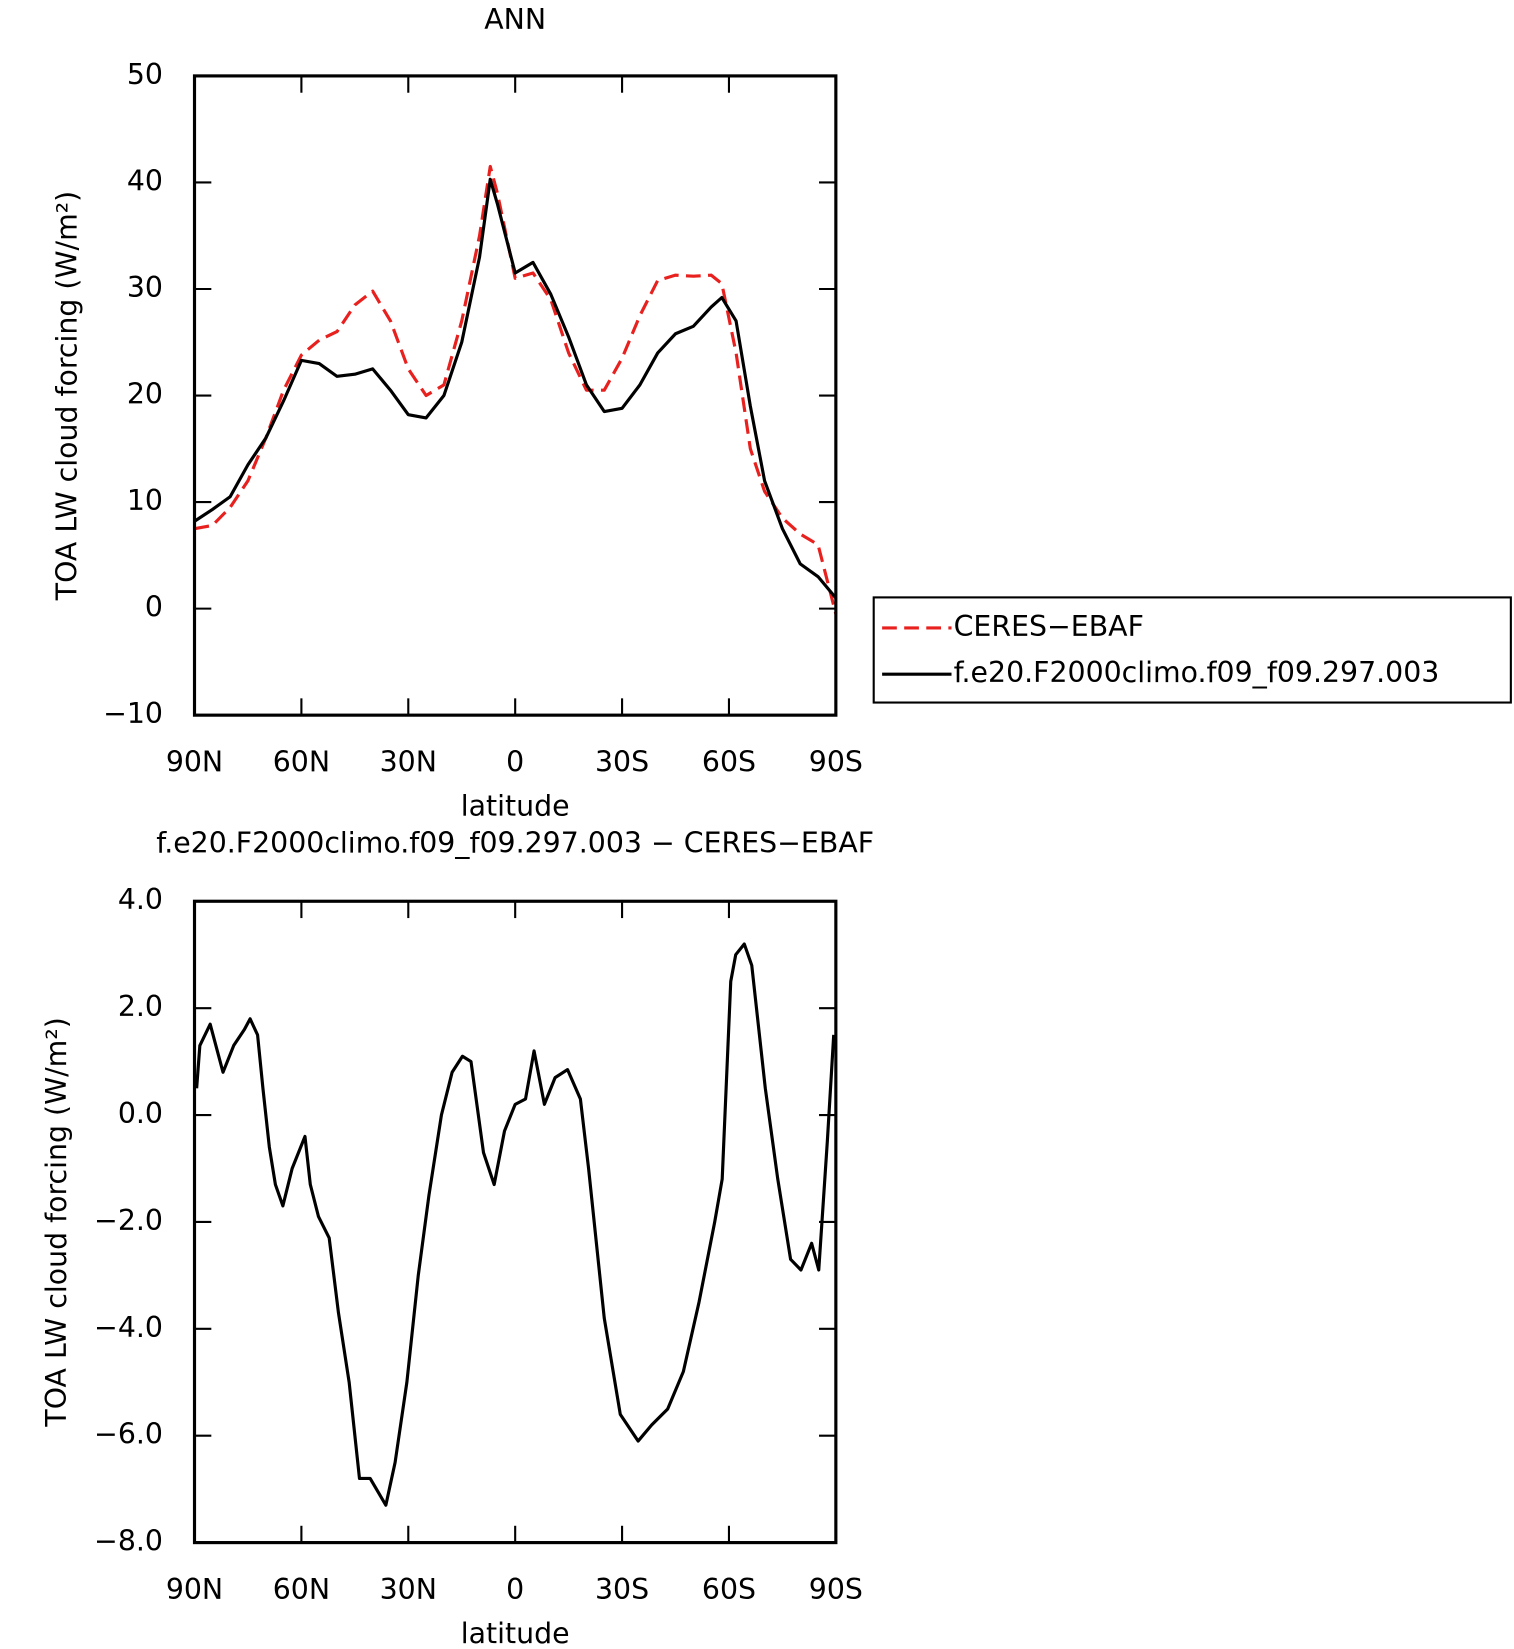 This screenshot has width=1514, height=1649. Describe the element at coordinates (145, 394) in the screenshot. I see `y-tick-label: 20` at that location.